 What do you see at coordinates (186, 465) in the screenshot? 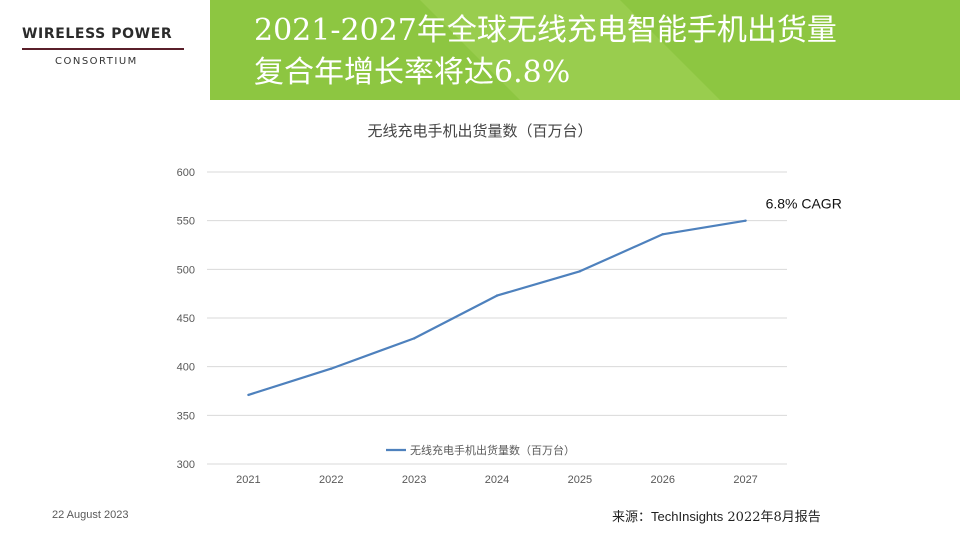
I see `y-tick-label: 300` at bounding box center [186, 465].